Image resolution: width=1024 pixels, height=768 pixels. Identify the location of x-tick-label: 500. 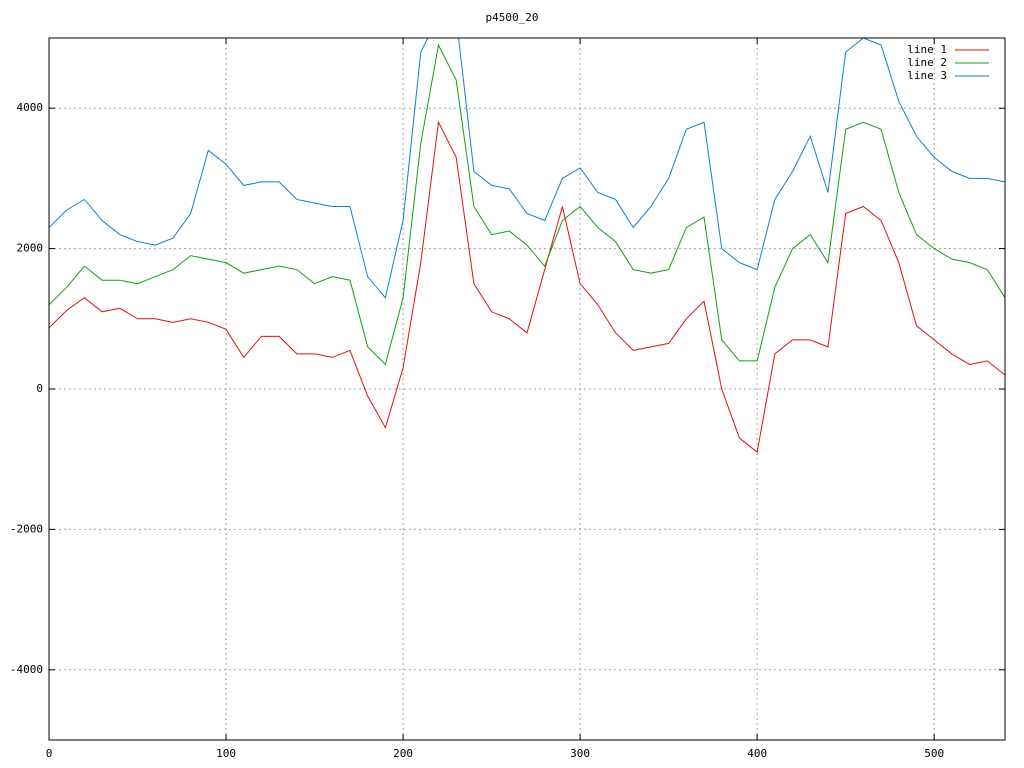
(934, 753).